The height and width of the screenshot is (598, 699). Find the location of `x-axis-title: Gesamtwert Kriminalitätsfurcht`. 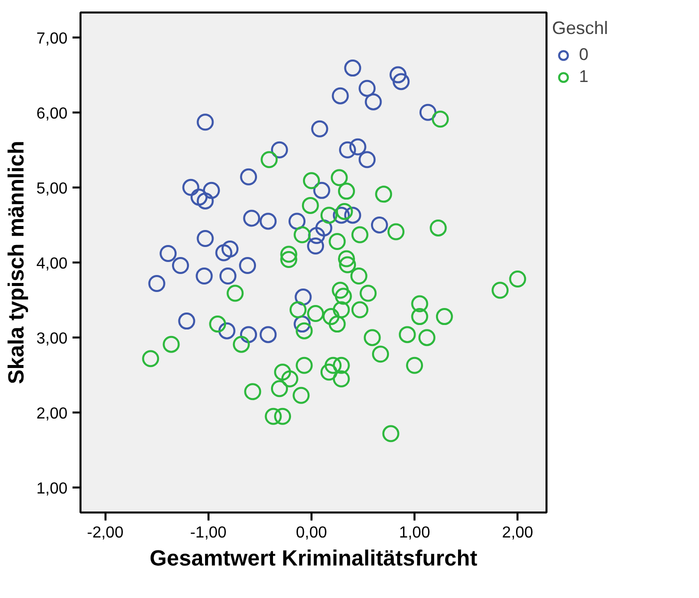

x-axis-title: Gesamtwert Kriminalitätsfurcht is located at coordinates (314, 558).